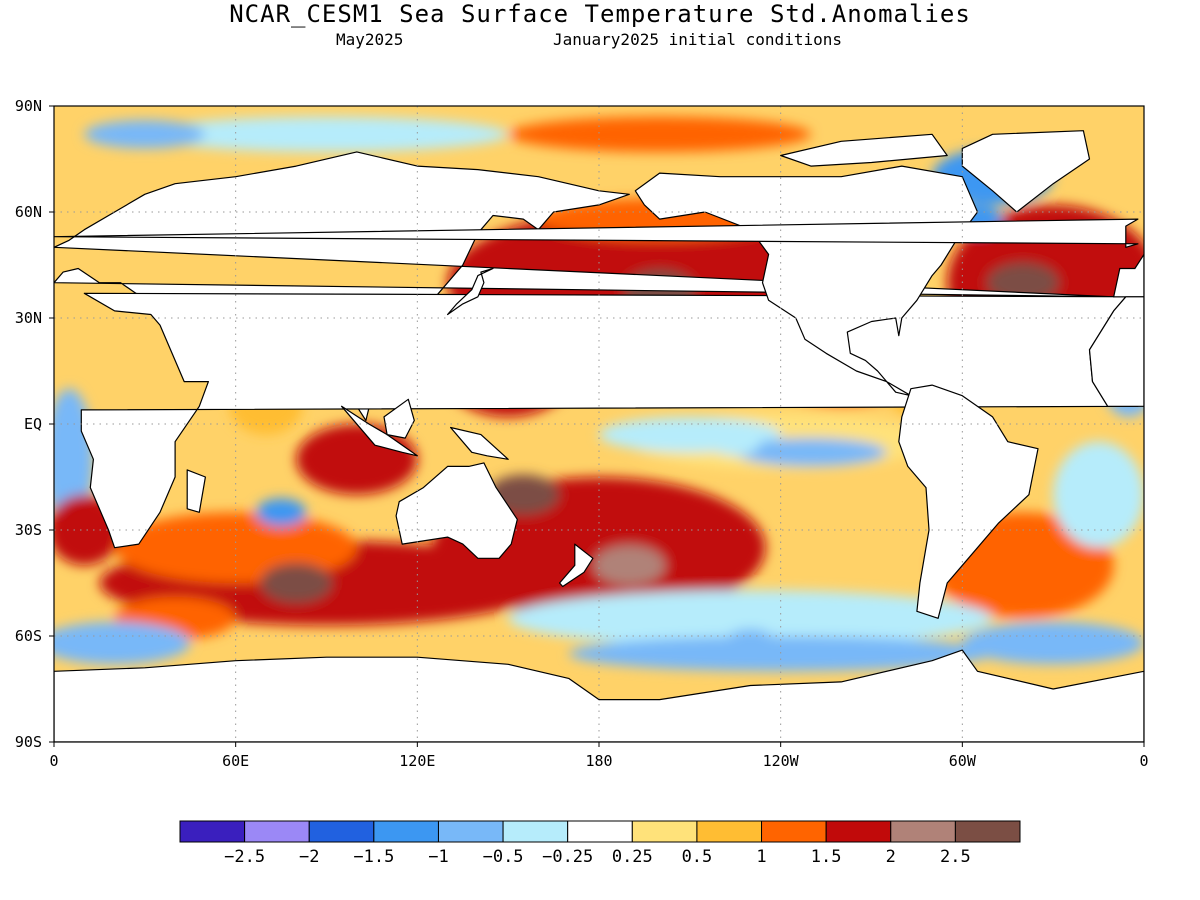  I want to click on colorbar-label: 2, so click(891, 857).